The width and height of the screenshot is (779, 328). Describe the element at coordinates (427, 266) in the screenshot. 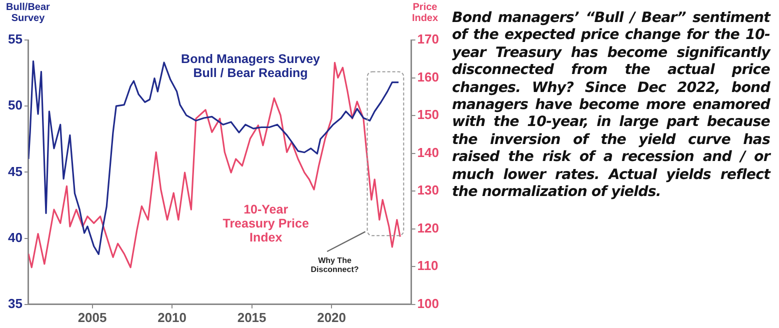

I see `y2-tick-label: 110` at that location.